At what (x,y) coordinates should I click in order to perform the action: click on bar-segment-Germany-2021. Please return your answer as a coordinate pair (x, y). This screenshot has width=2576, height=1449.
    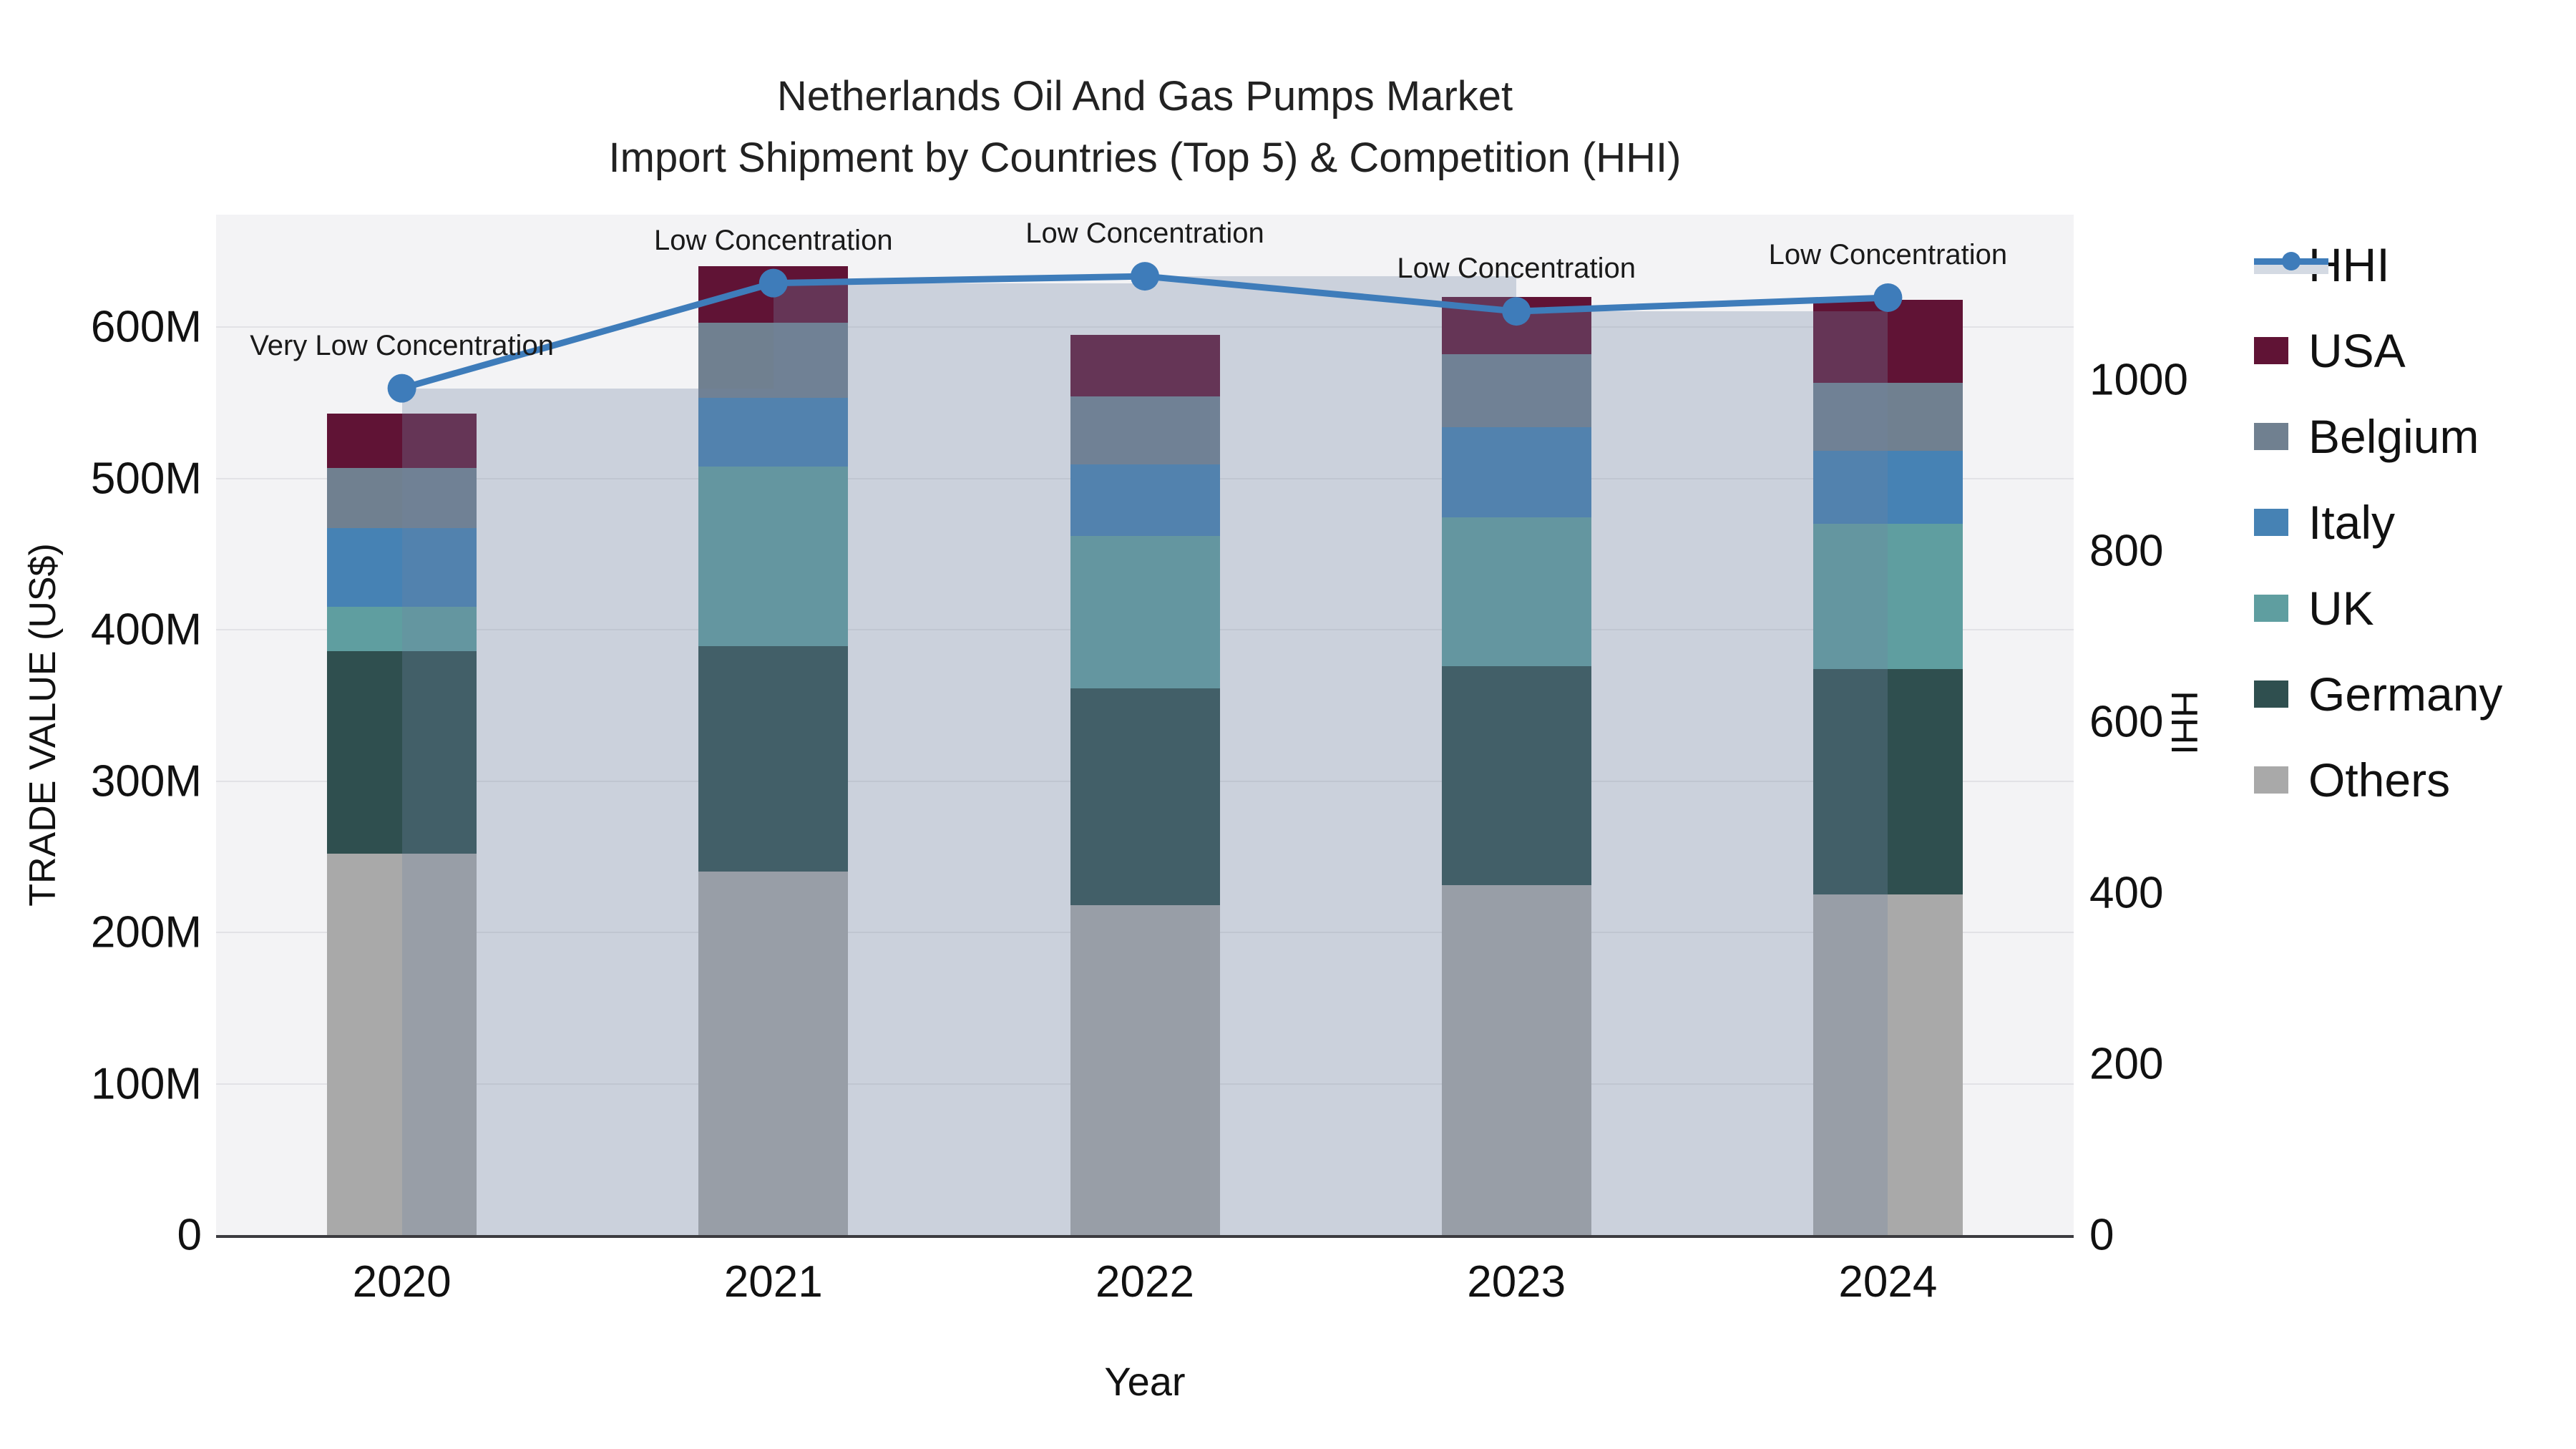
    Looking at the image, I should click on (773, 759).